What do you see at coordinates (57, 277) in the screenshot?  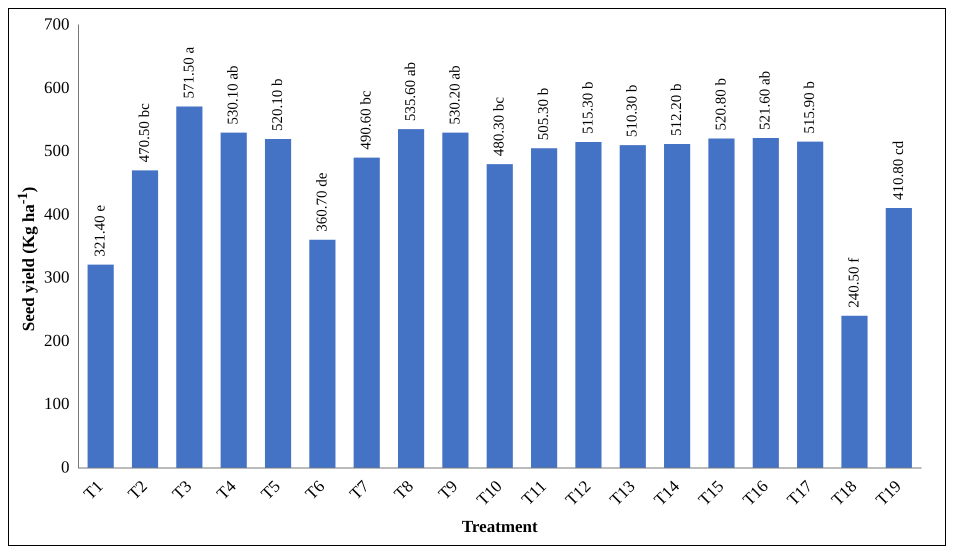 I see `y-tick-label: 300` at bounding box center [57, 277].